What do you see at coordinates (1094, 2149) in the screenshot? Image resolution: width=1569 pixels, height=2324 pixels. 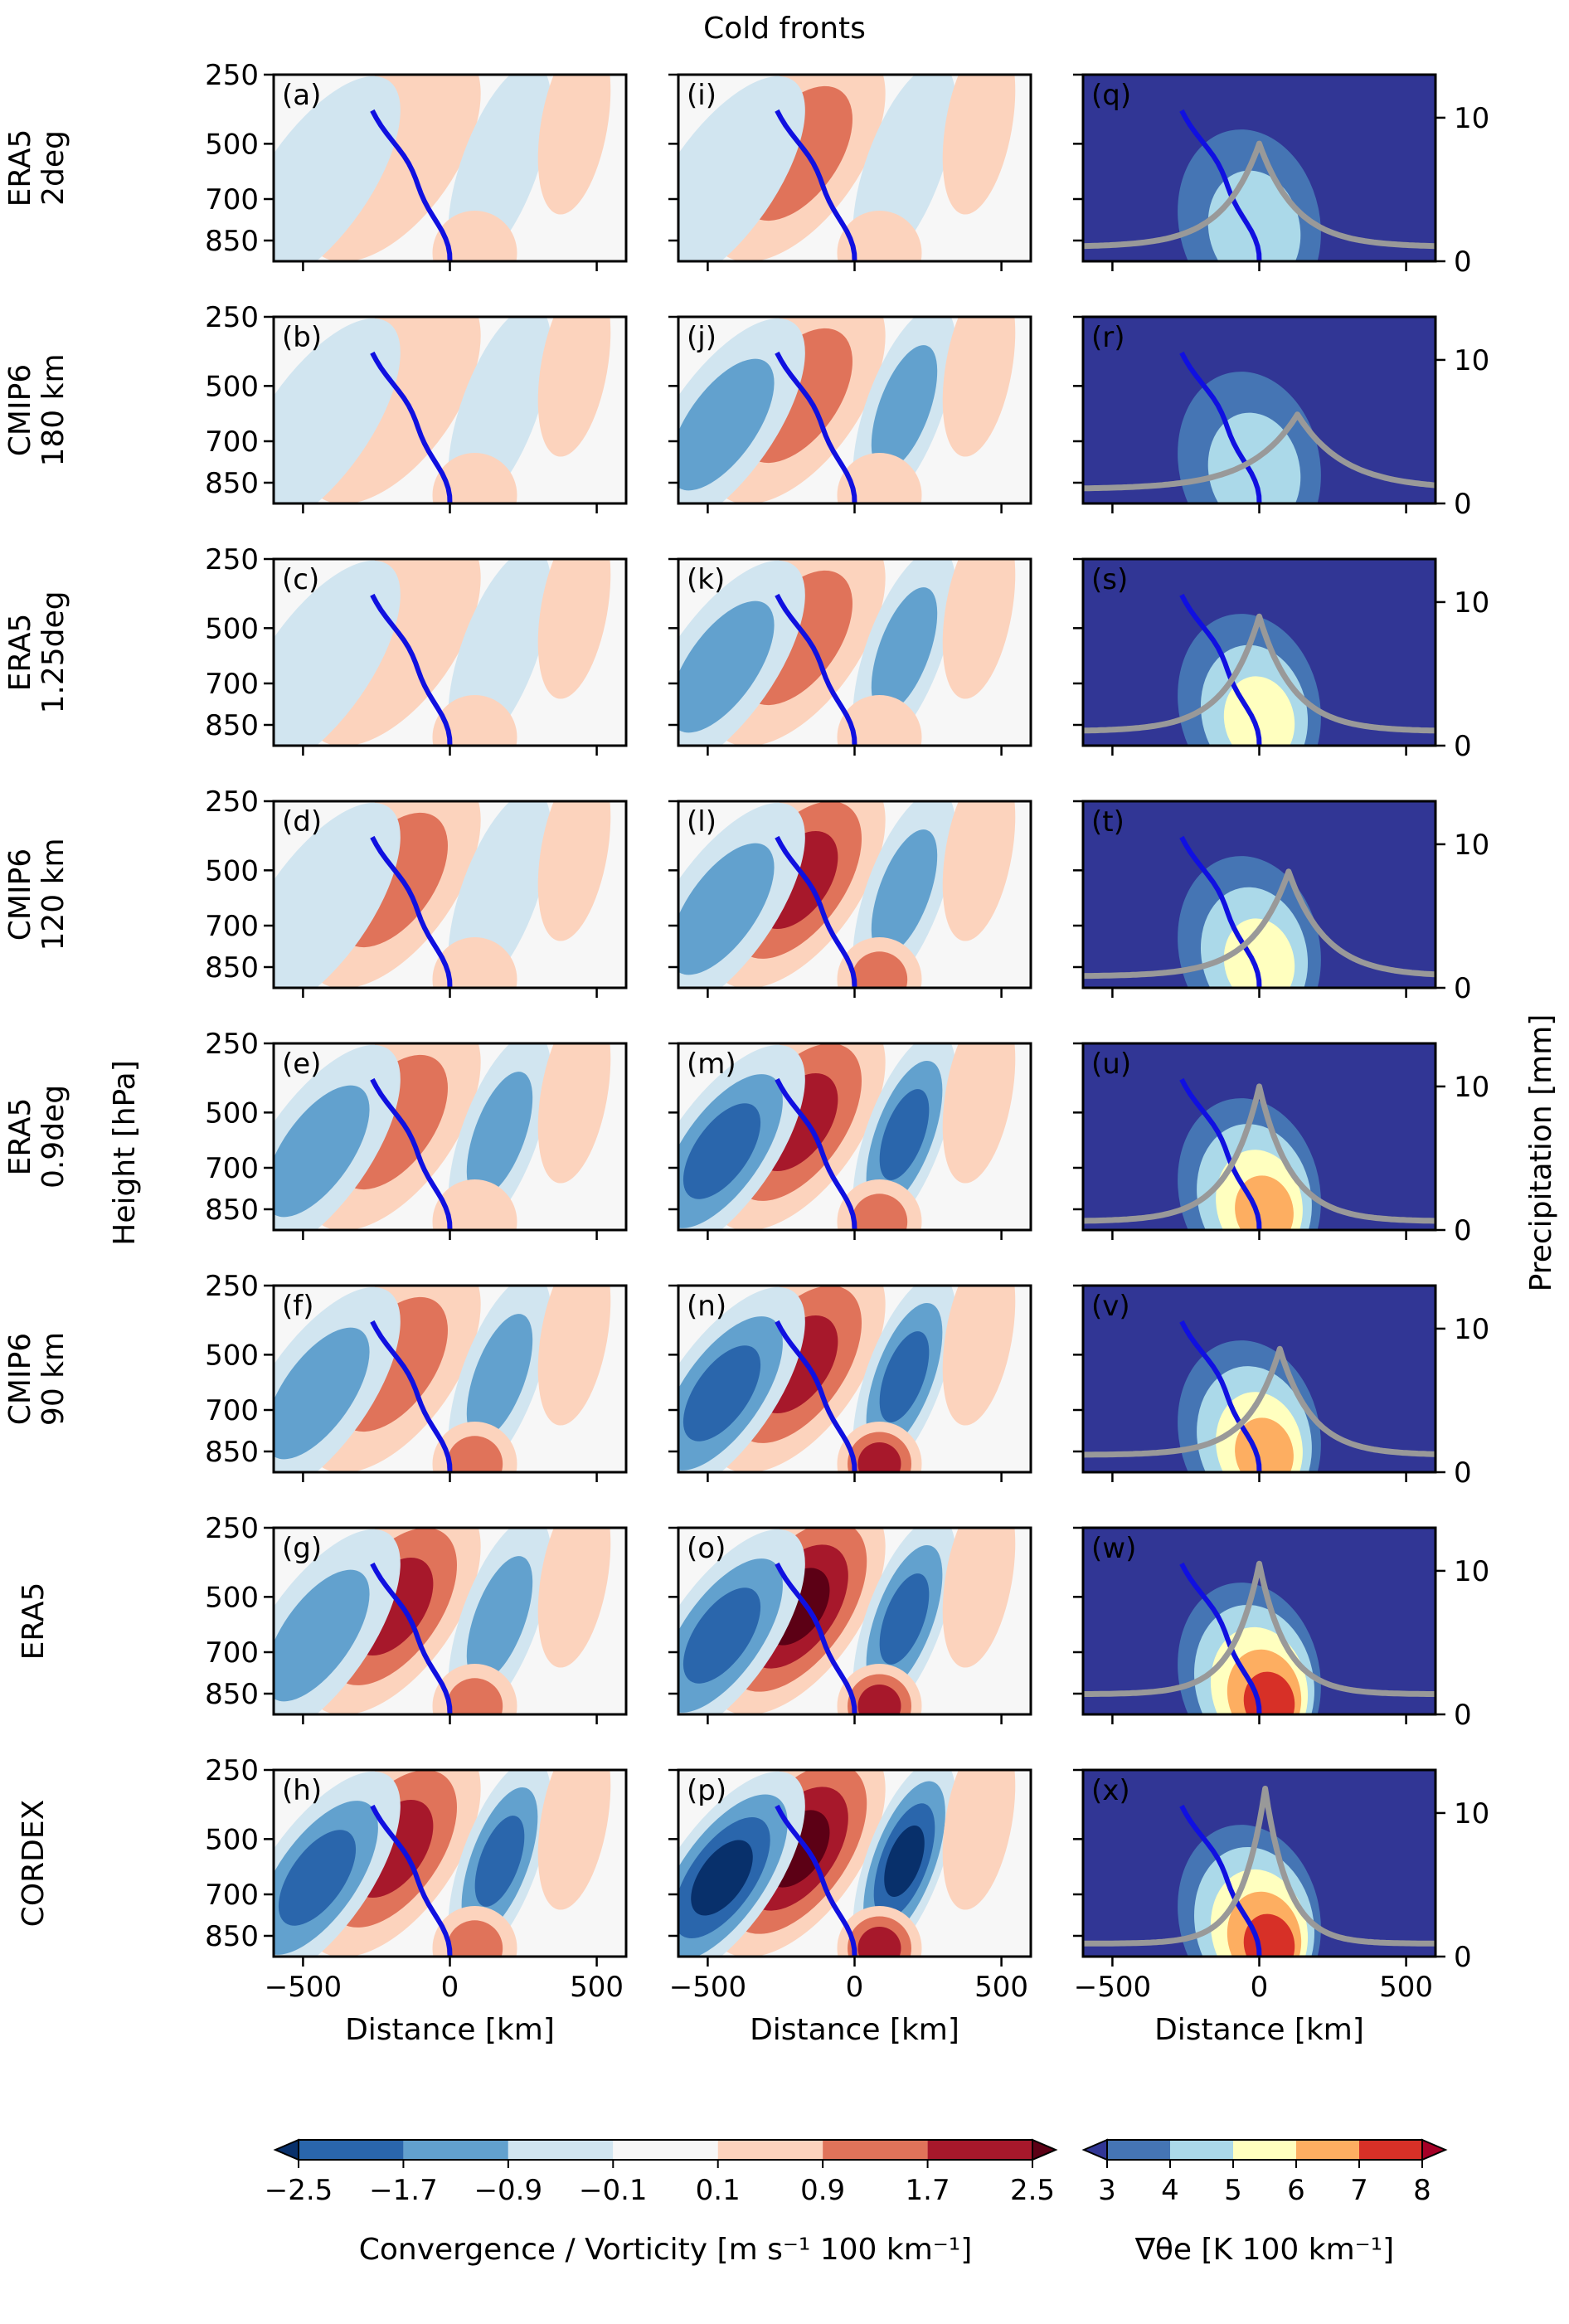 I see `colorbar-extend-low` at bounding box center [1094, 2149].